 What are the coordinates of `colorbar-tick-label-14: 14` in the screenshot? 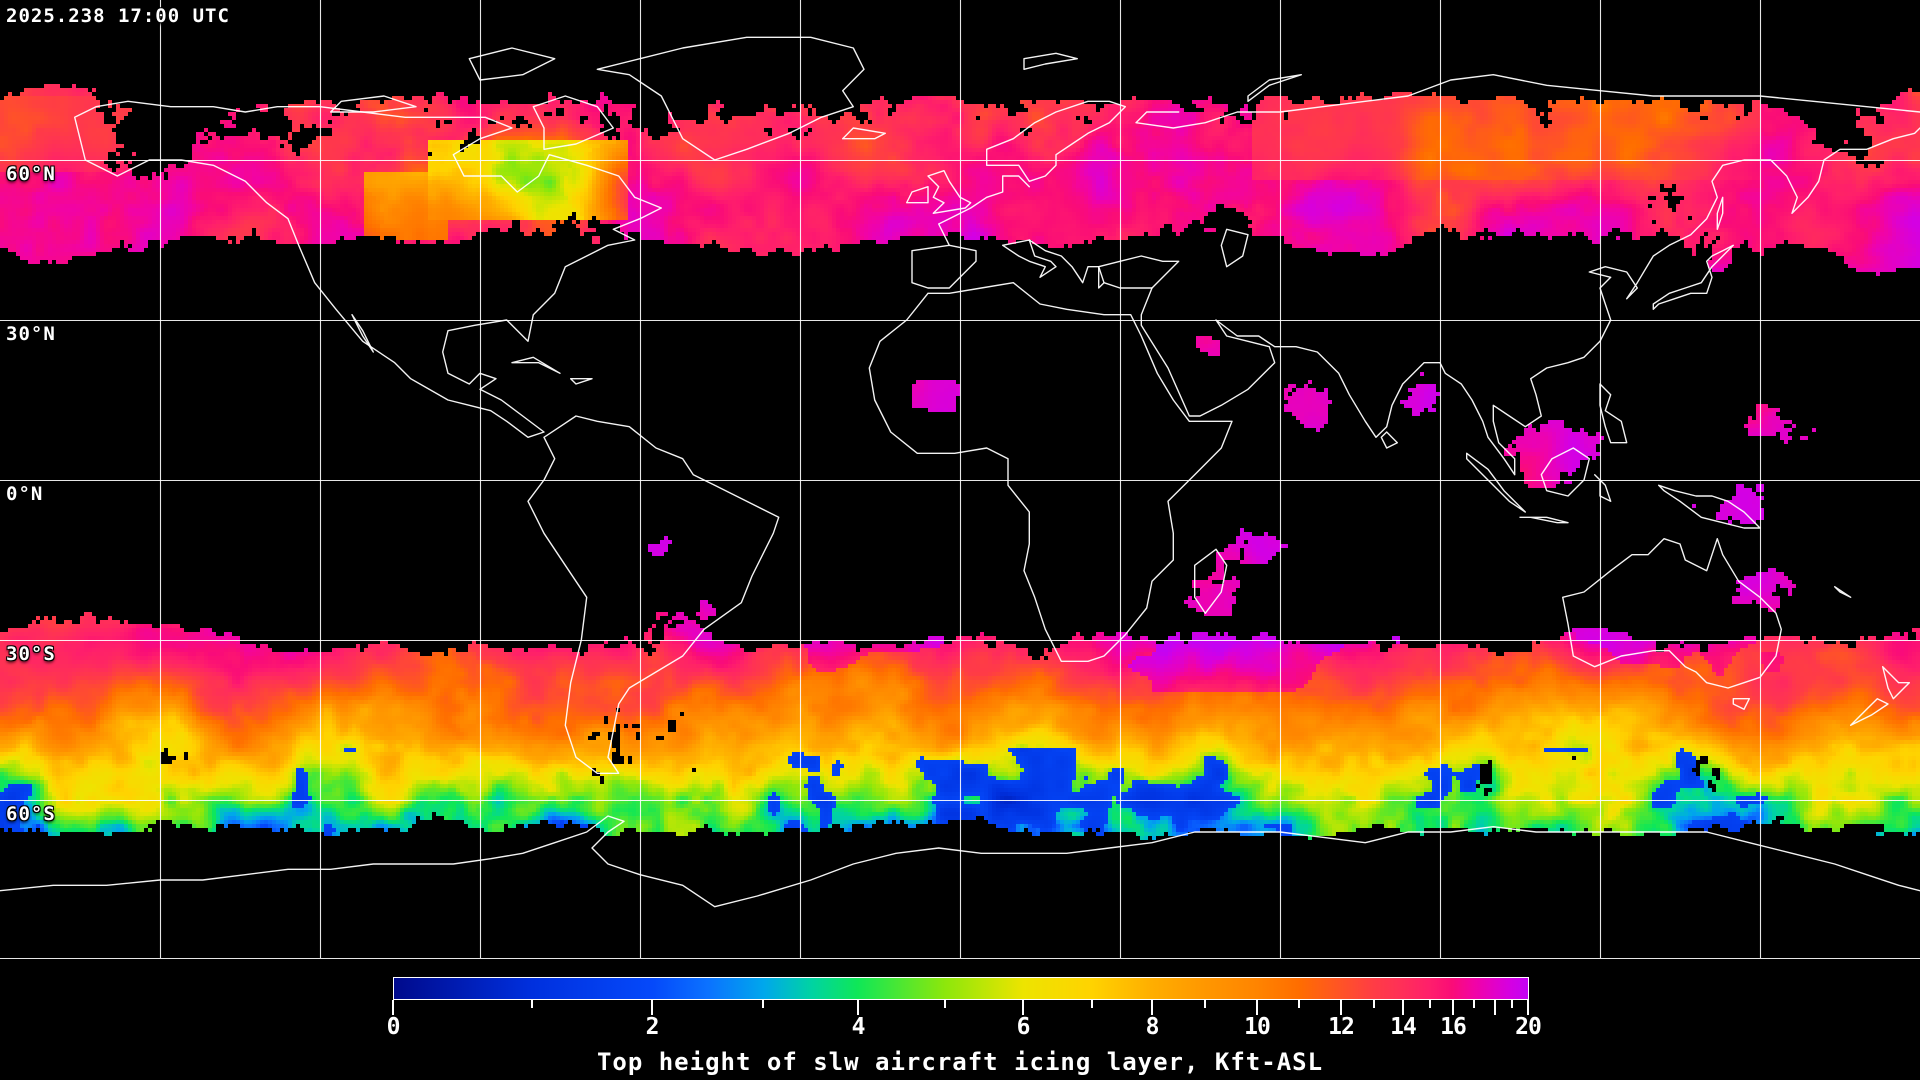 It's located at (1403, 1027).